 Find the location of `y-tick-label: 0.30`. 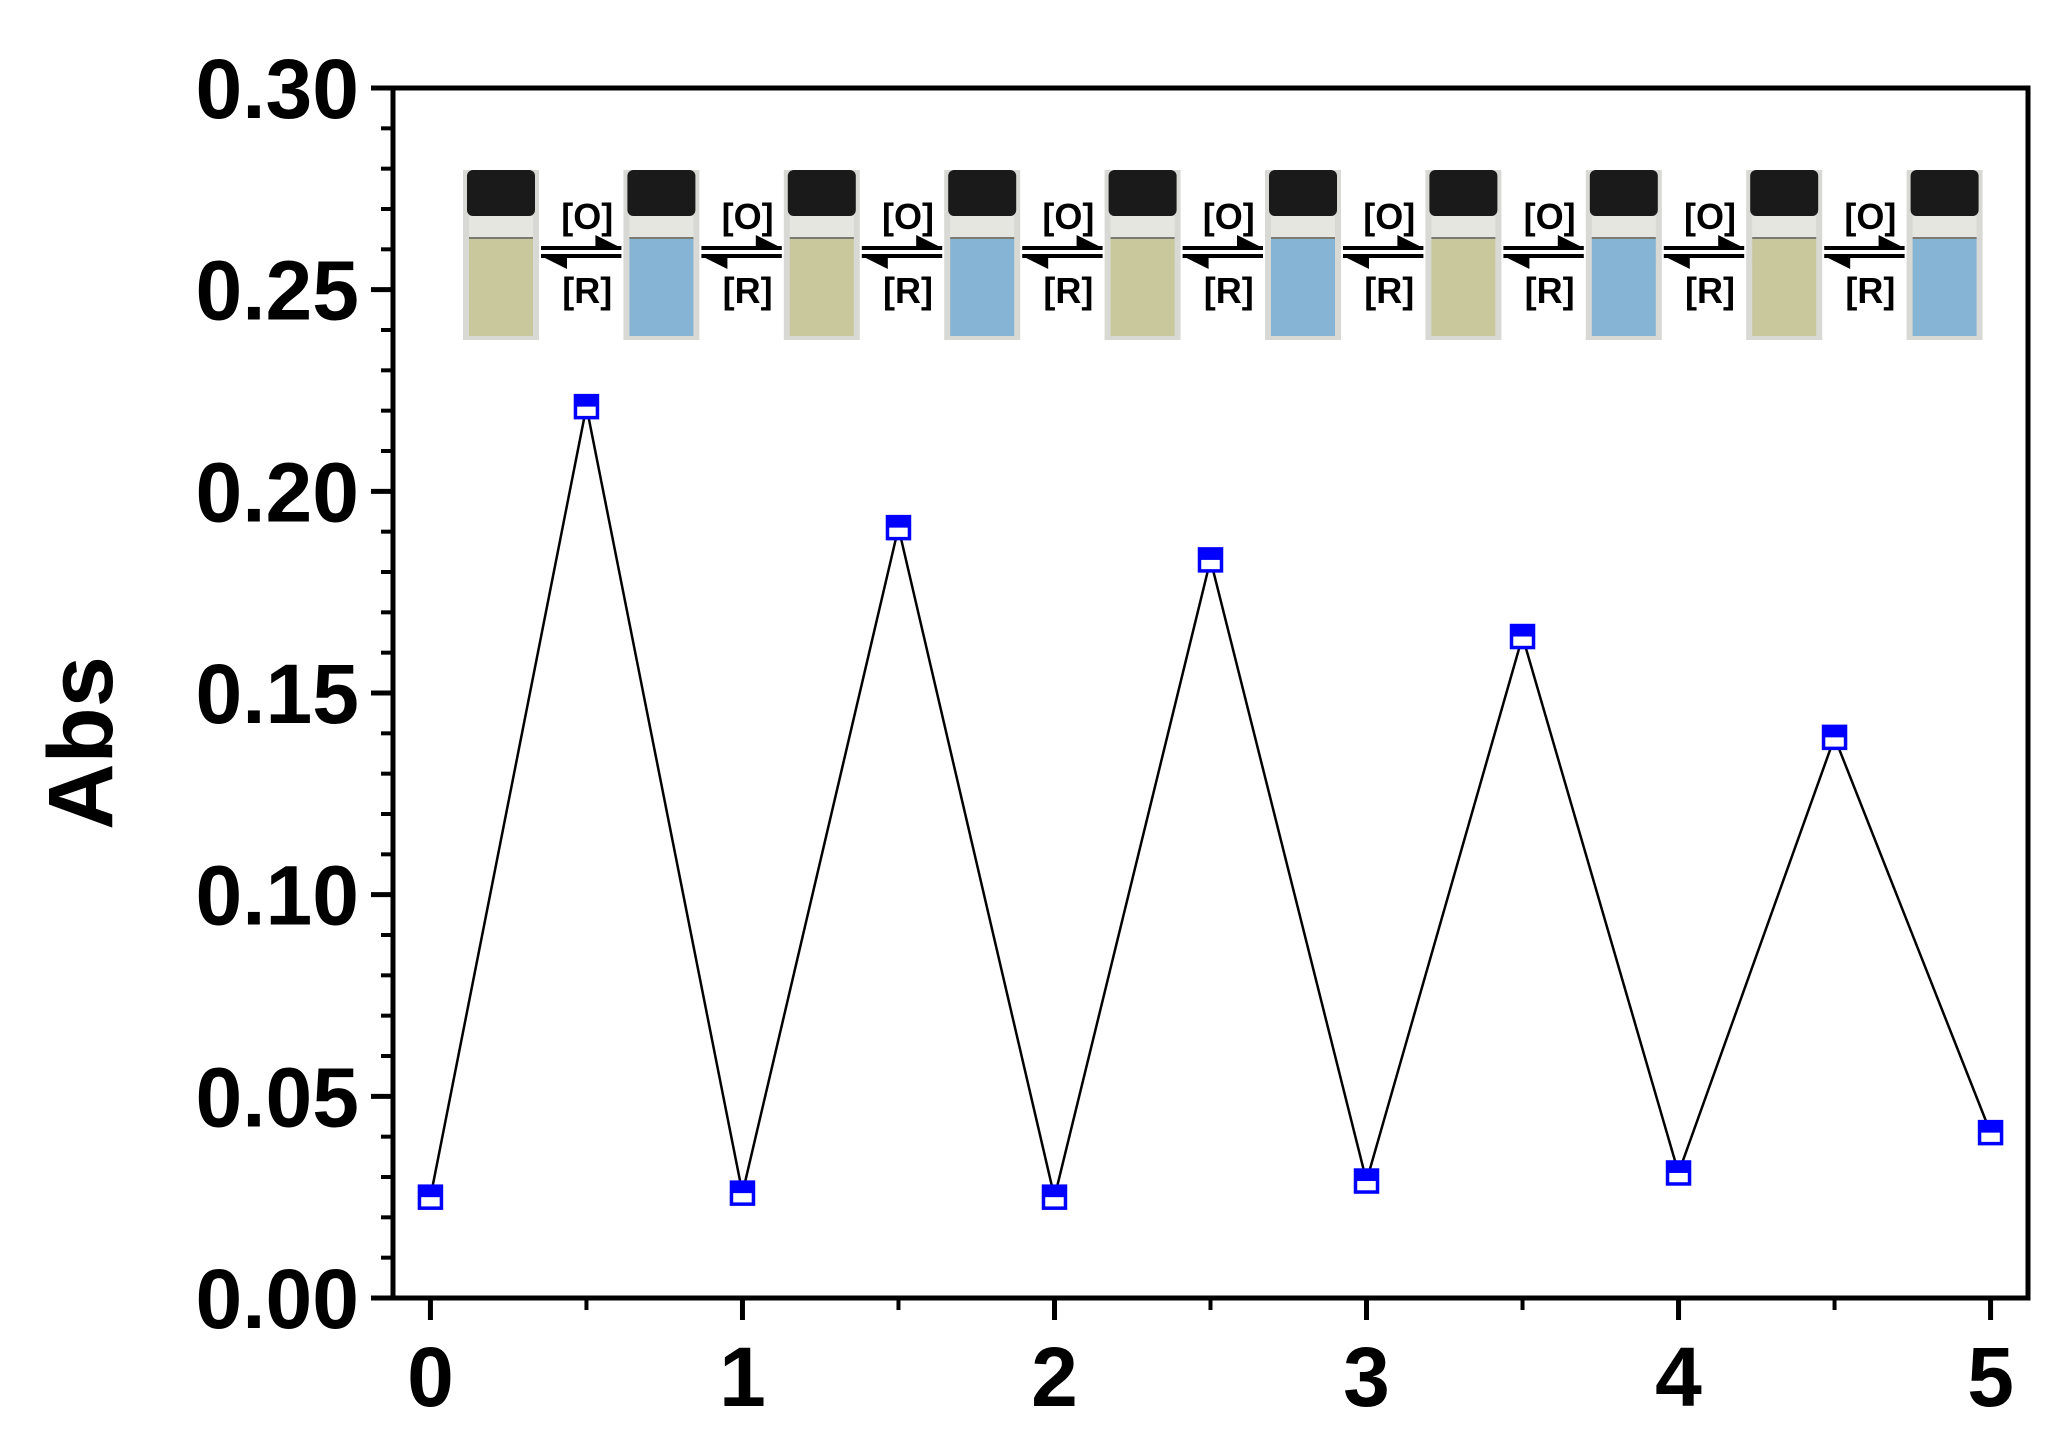

y-tick-label: 0.30 is located at coordinates (278, 89).